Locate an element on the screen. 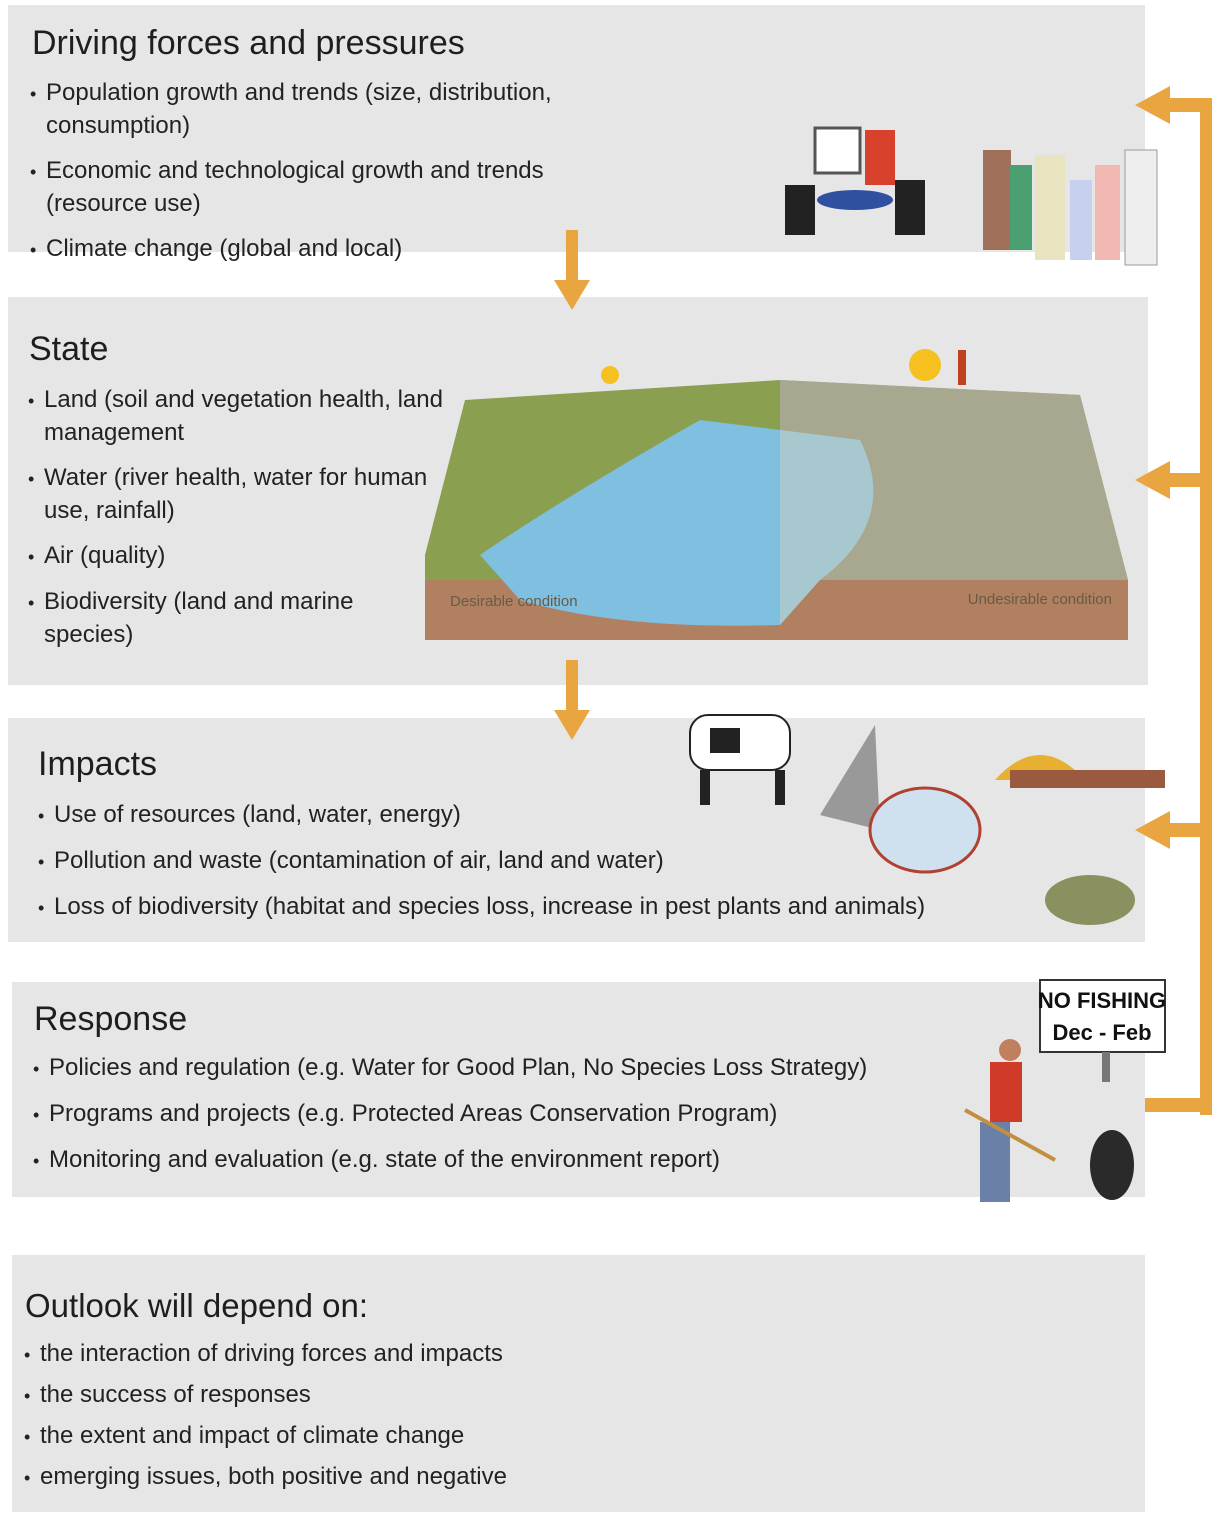 Image resolution: width=1215 pixels, height=1515 pixels. section-title: Impacts is located at coordinates (98, 764).